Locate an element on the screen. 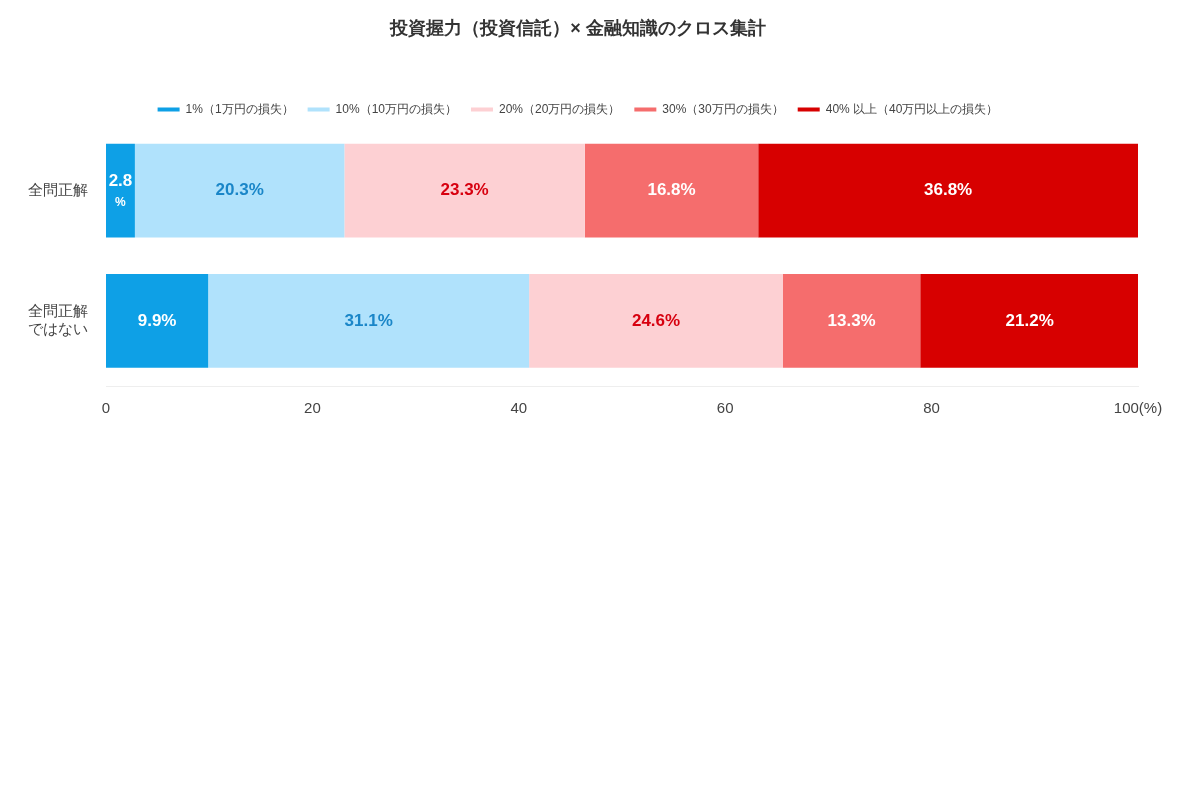 The width and height of the screenshot is (1200, 800). data-label: 23.3% is located at coordinates (464, 190).